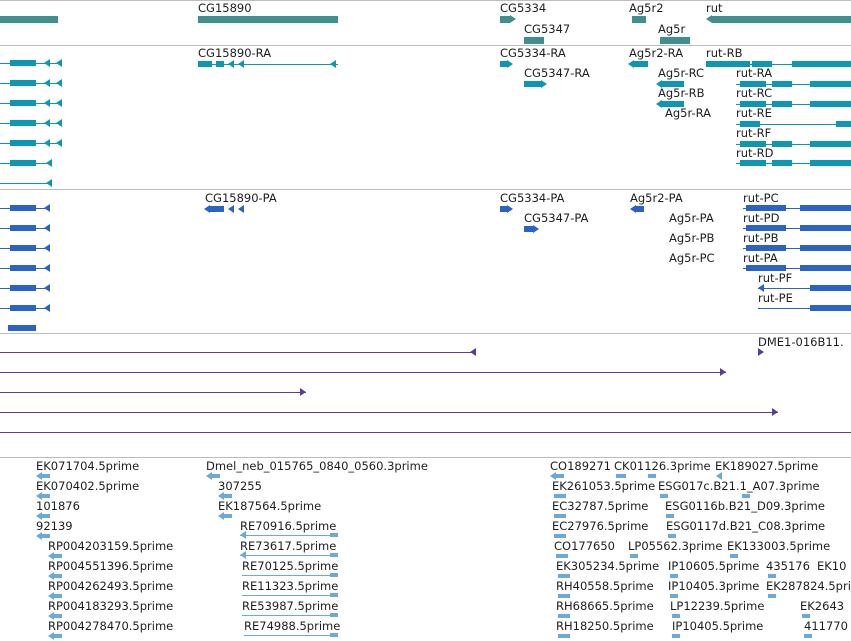 The image size is (851, 641). I want to click on read-label: IP10405.5prime, so click(718, 626).